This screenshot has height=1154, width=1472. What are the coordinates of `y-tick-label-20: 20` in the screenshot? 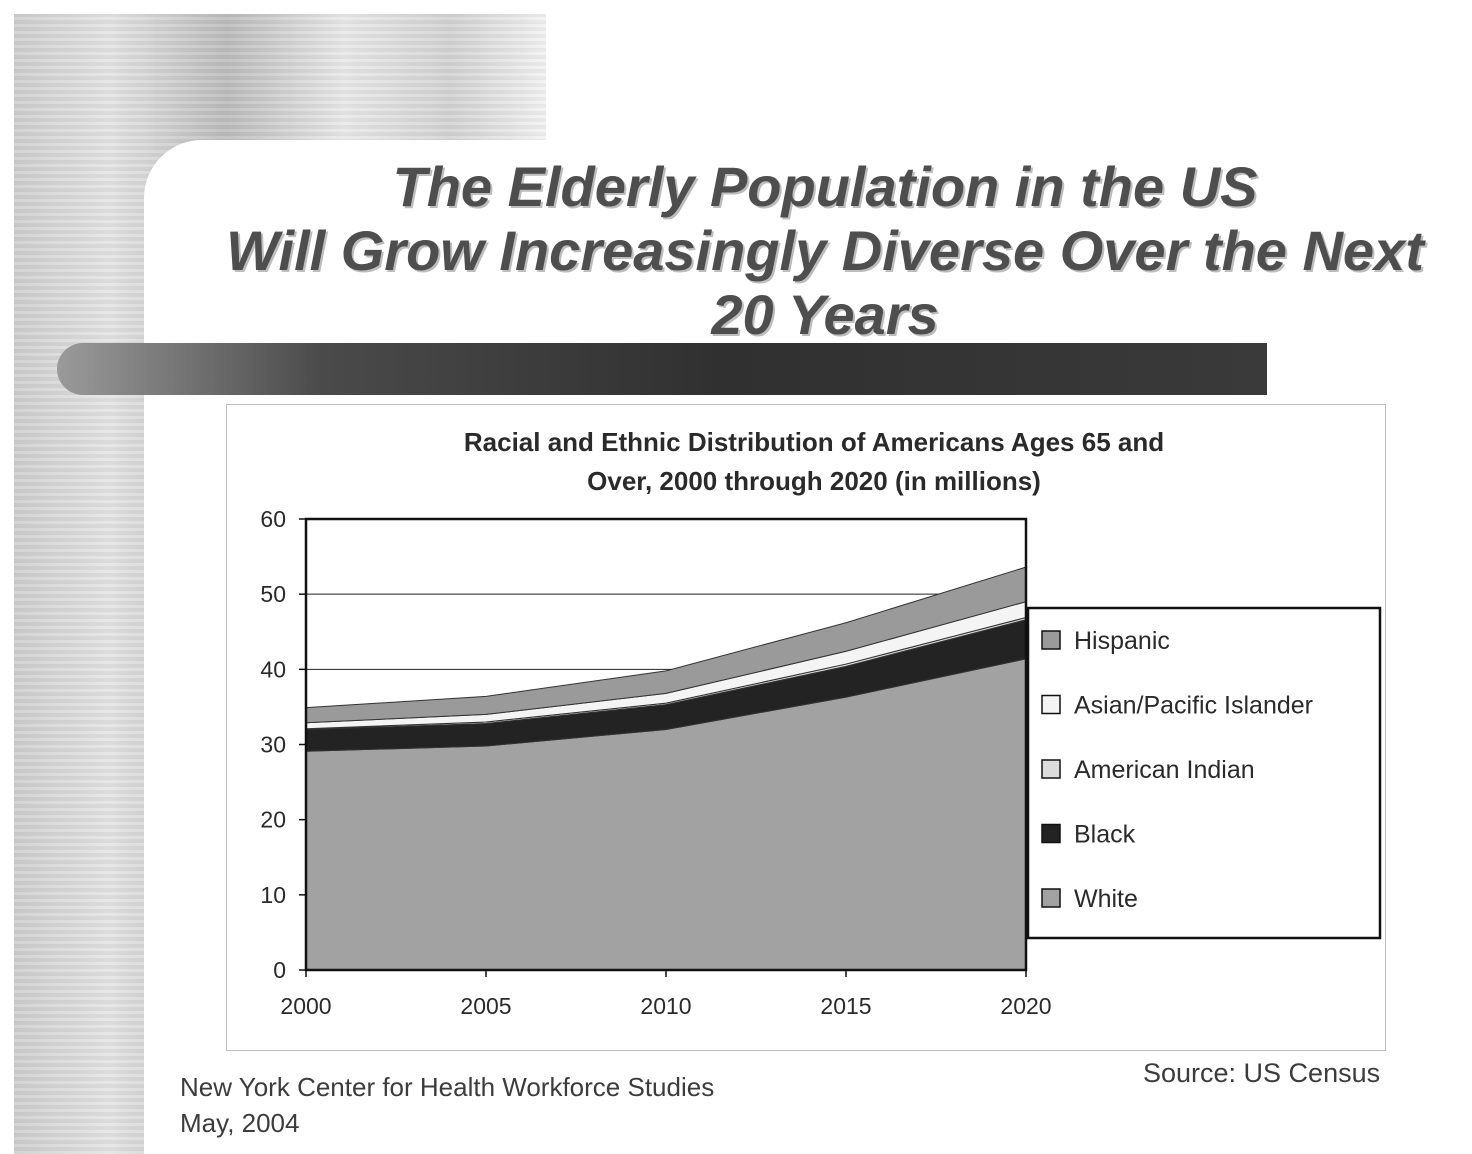 It's located at (273, 820).